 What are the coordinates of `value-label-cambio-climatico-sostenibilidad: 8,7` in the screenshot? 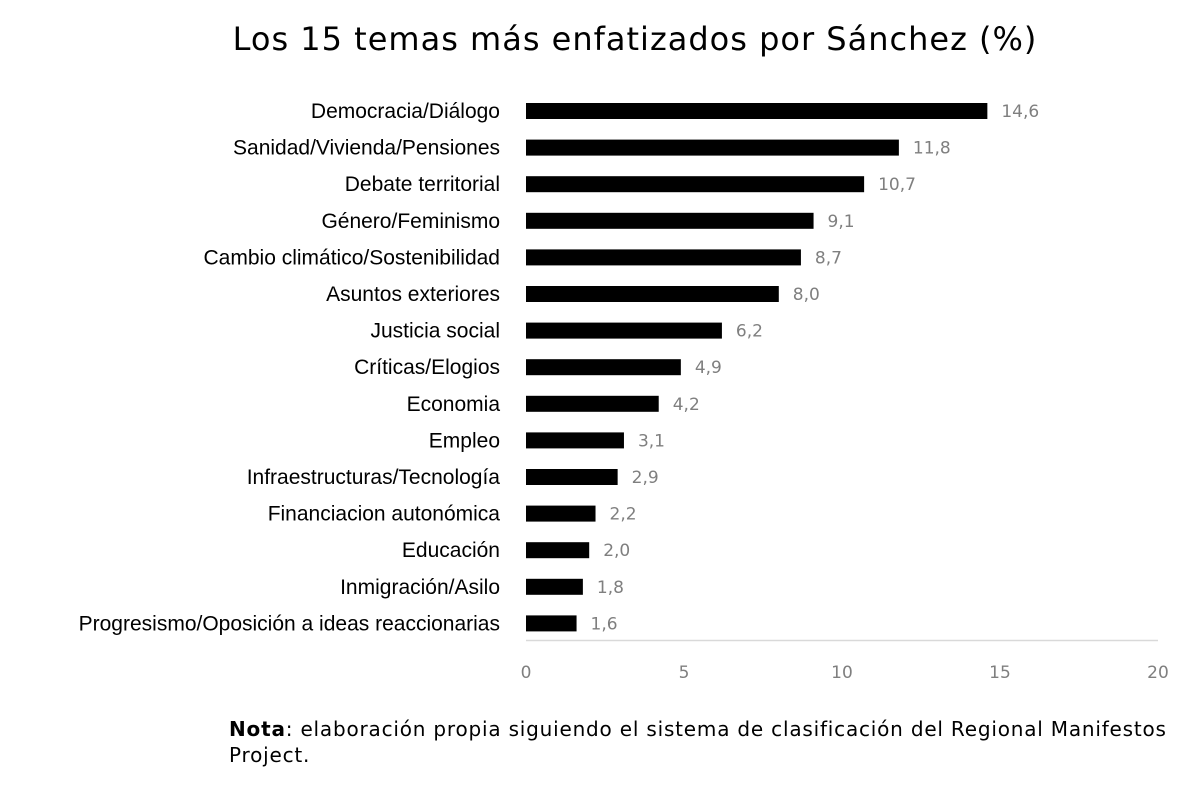 It's located at (828, 258).